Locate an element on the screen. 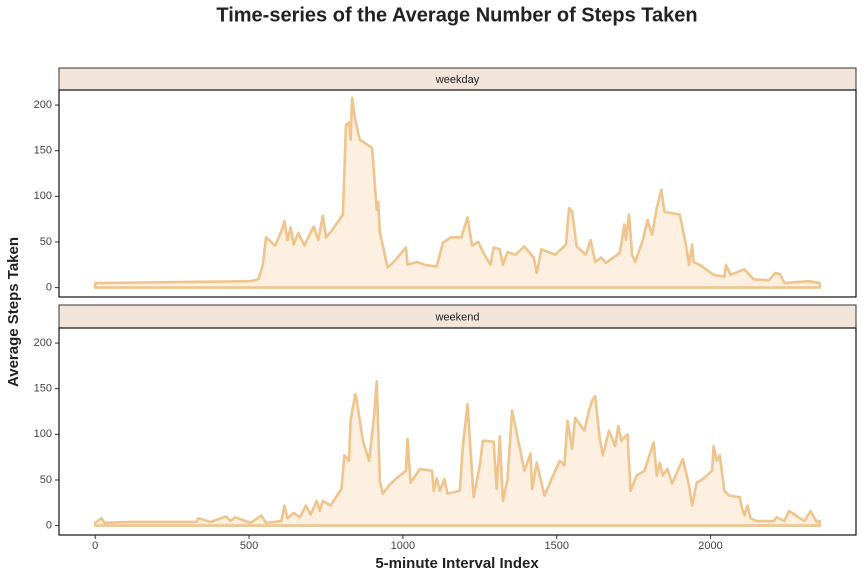 The image size is (864, 576). x-tick-label: 1500 is located at coordinates (556, 546).